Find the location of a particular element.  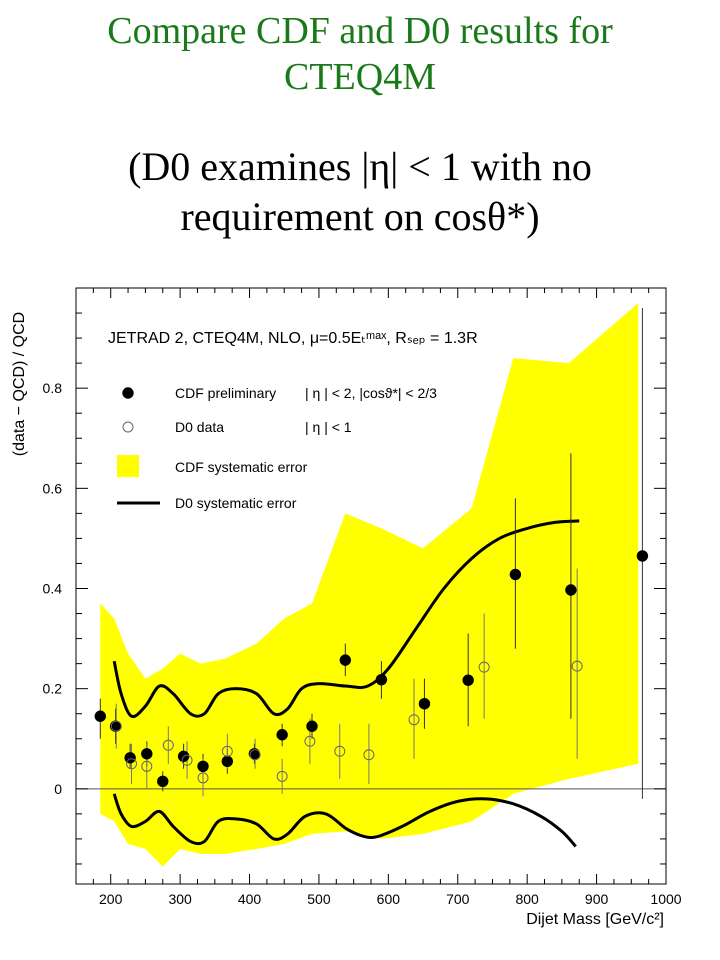

legend-cdf-marker is located at coordinates (128, 393).